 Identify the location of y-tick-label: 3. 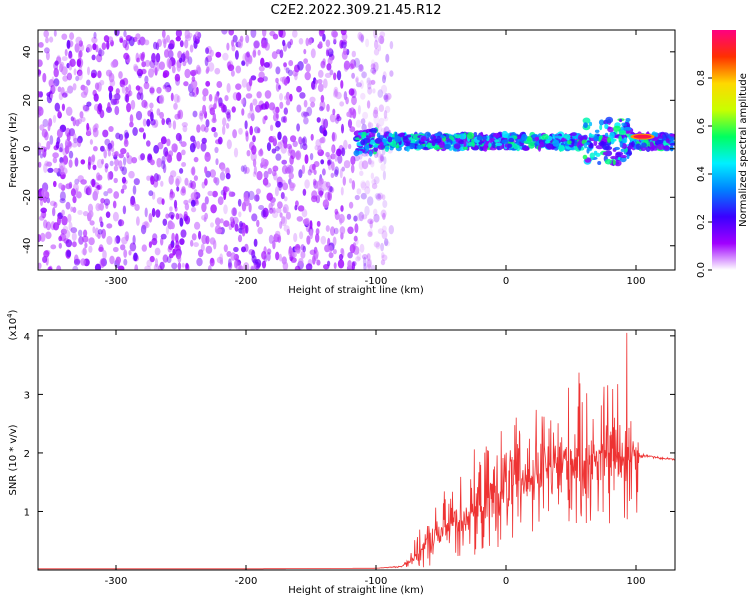
(27, 395).